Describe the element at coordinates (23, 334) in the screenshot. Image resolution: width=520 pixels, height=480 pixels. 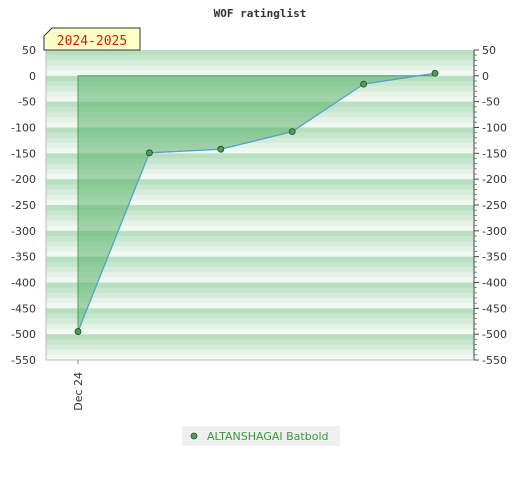
I see `y-tick-label-left: -500` at that location.